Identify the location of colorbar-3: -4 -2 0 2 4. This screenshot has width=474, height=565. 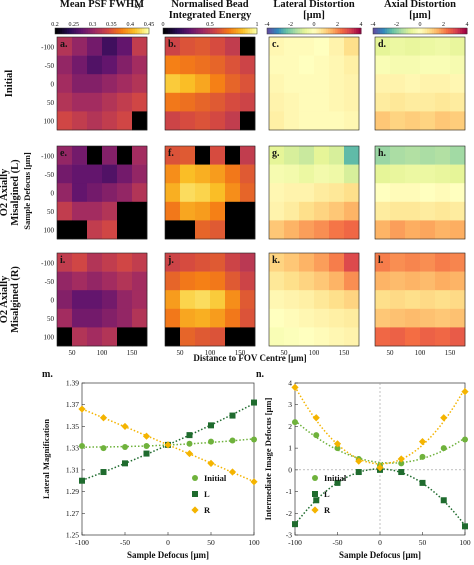
(314, 28).